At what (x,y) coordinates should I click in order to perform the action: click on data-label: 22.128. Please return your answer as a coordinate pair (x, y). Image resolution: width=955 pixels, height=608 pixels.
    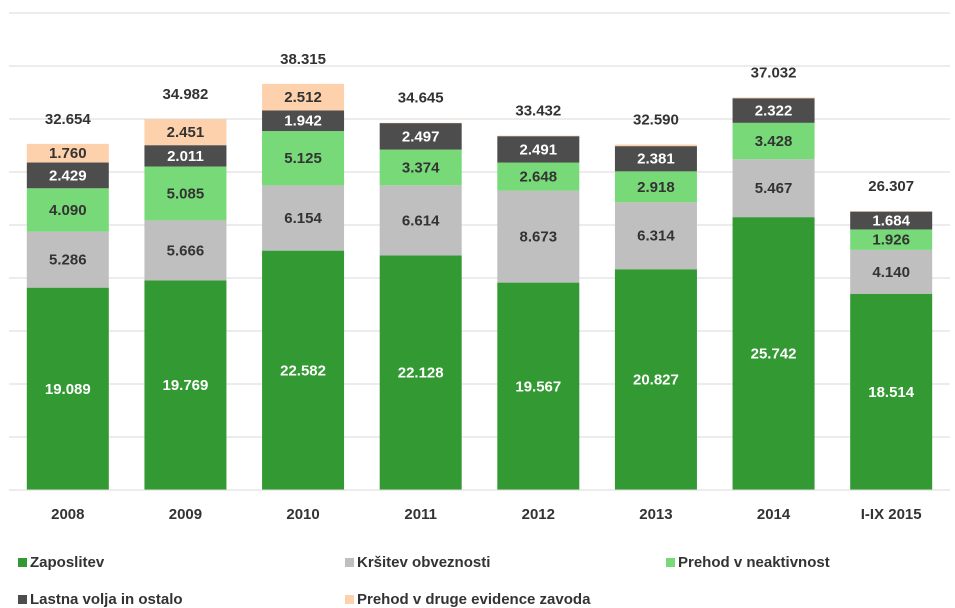
    Looking at the image, I should click on (421, 373).